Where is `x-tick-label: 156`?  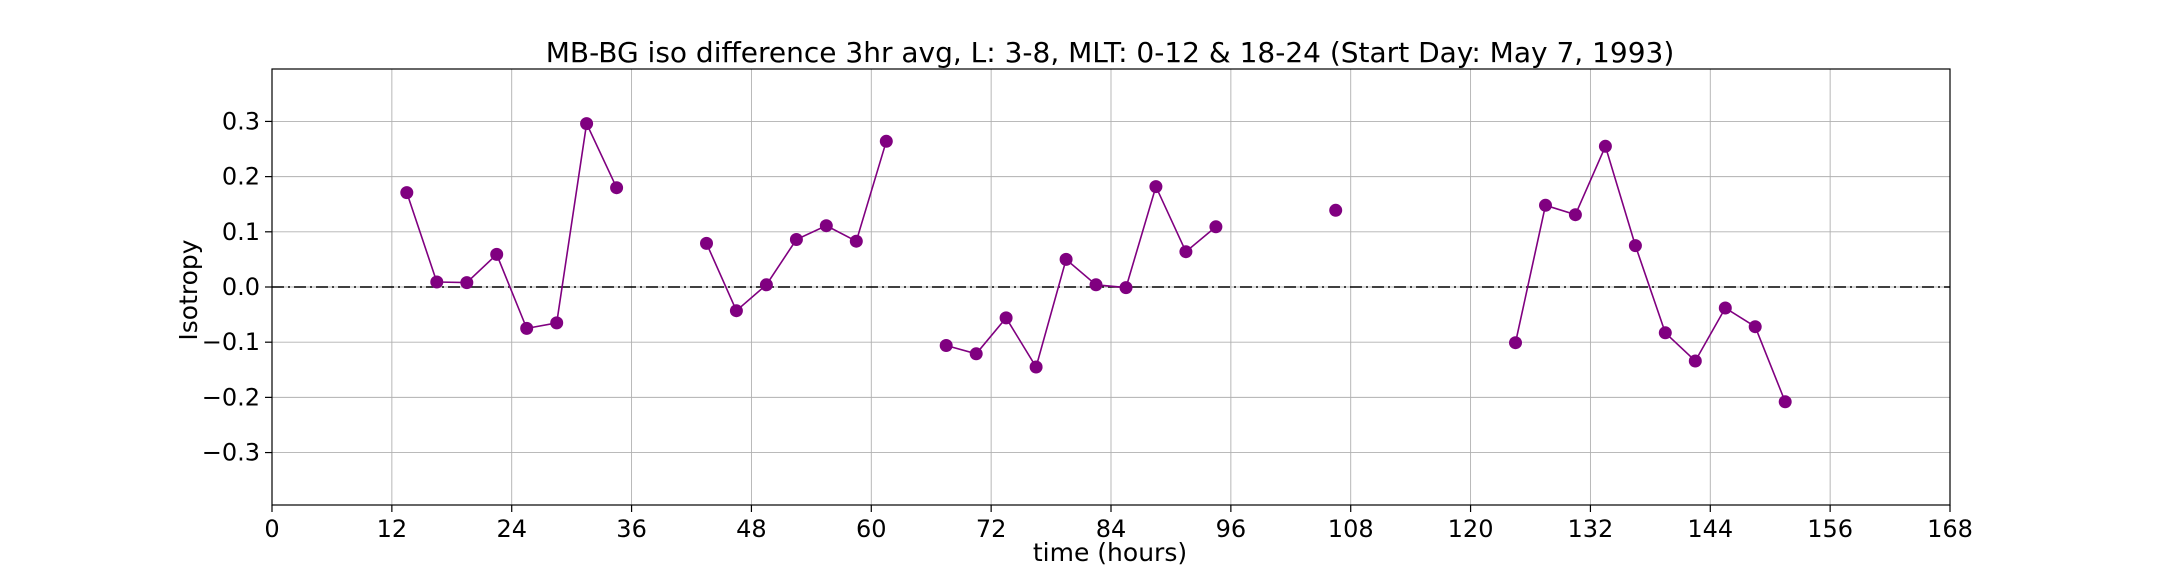 x-tick-label: 156 is located at coordinates (1830, 529).